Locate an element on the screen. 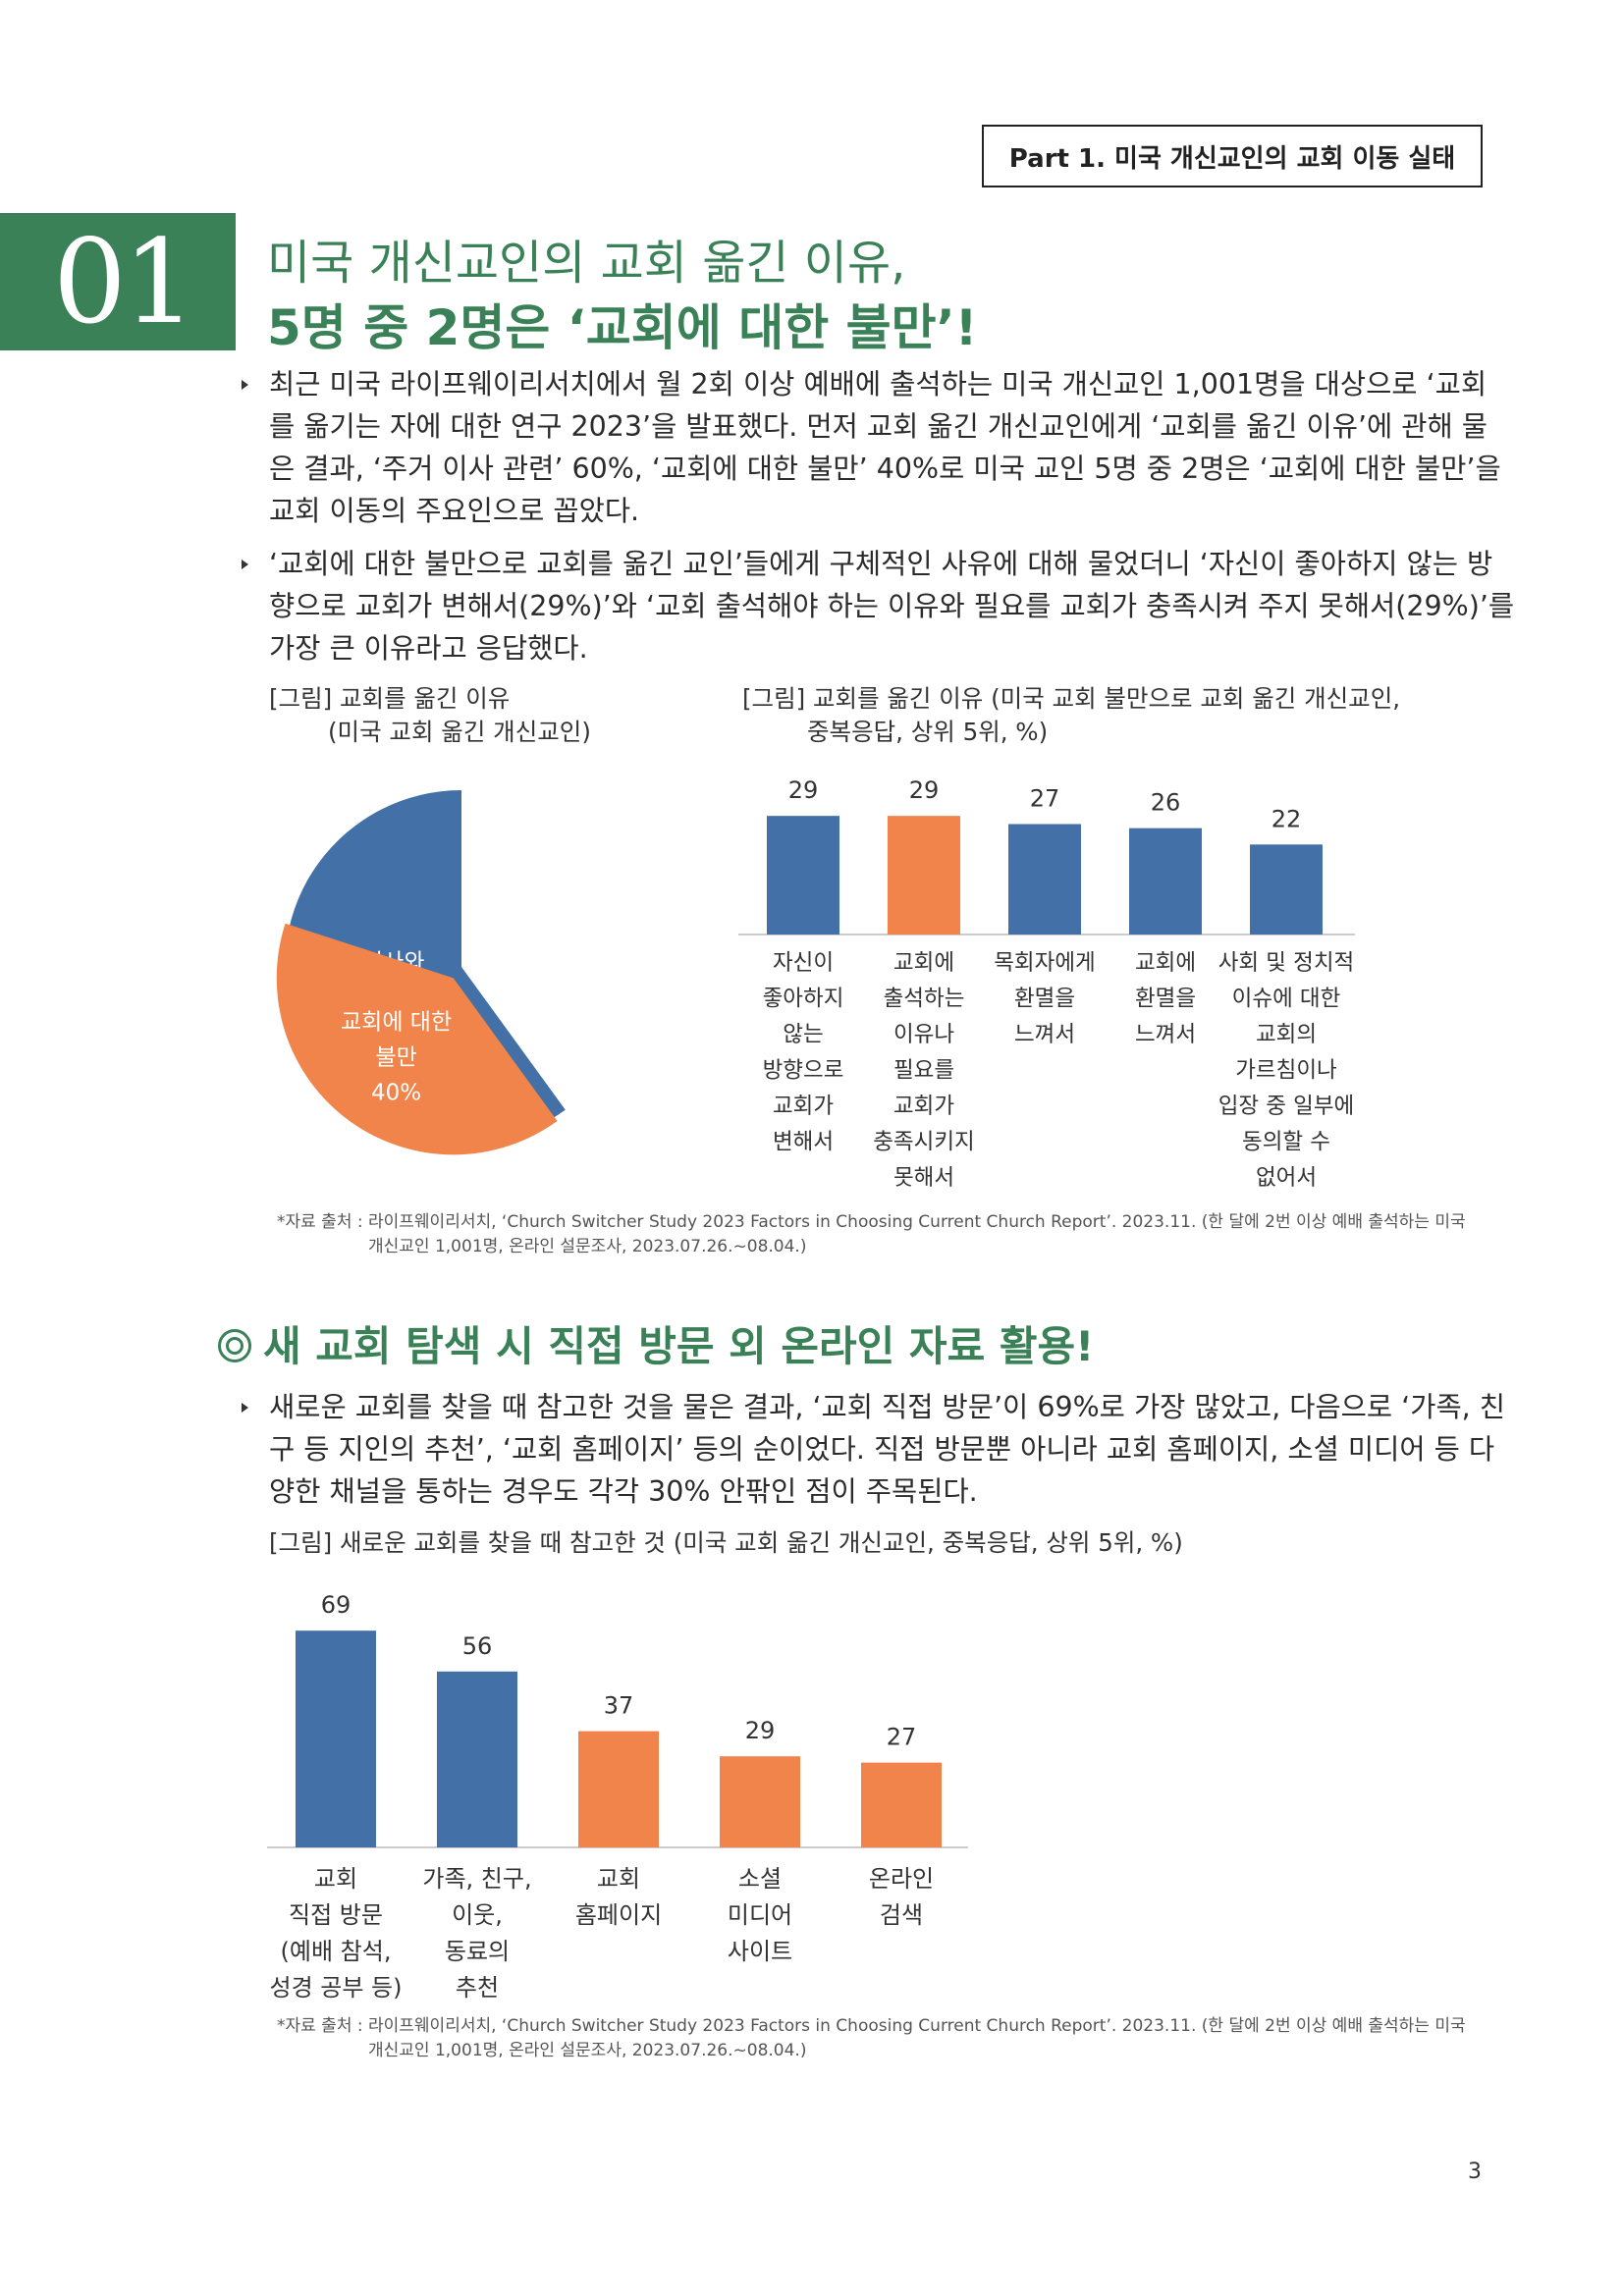 This screenshot has height=2296, width=1623. bar-category-label: 교회 홈페이지 is located at coordinates (618, 1897).